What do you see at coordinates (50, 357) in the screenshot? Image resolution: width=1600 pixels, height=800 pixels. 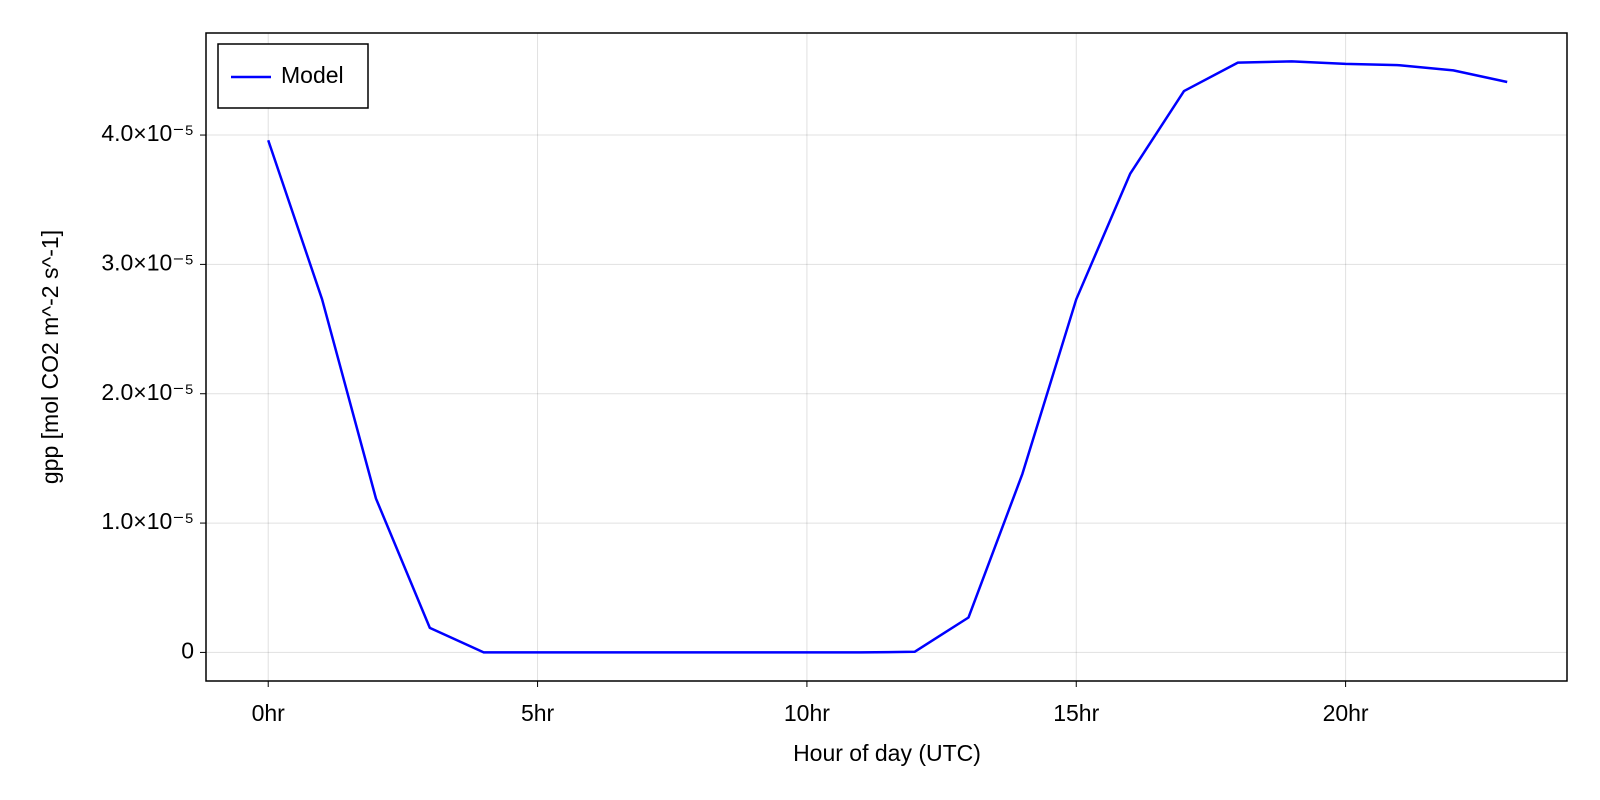 I see `y-axis-label: gpp [mol CO2 m^-2 s^-1]` at bounding box center [50, 357].